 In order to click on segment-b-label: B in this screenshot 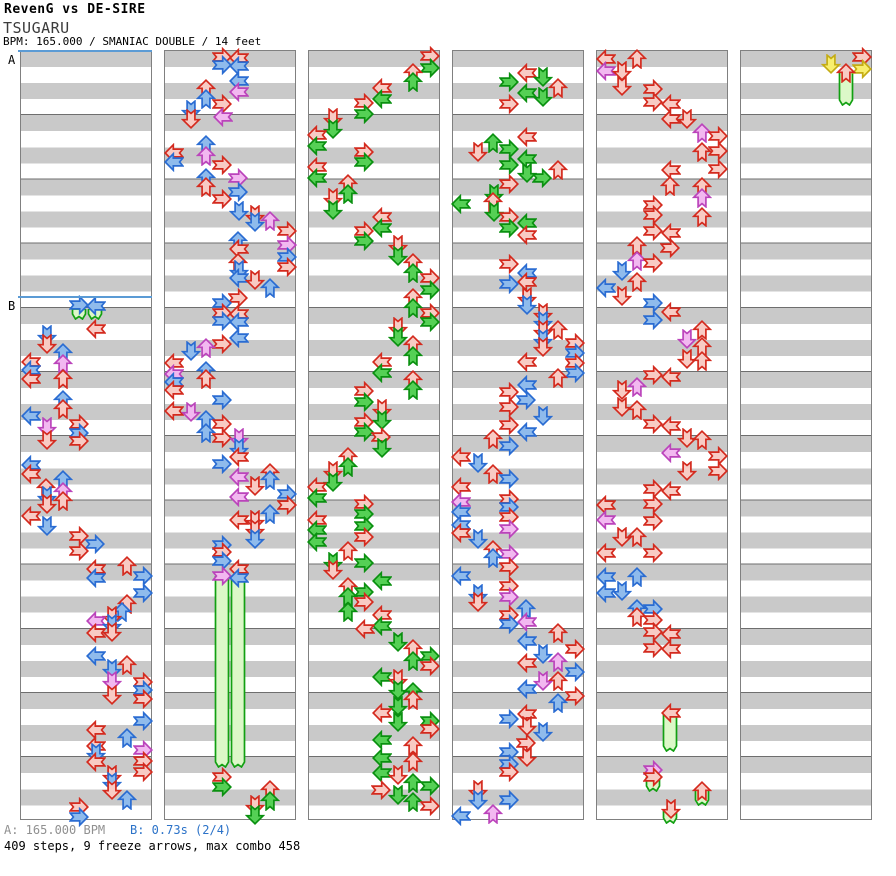, I will do `click(12, 306)`.